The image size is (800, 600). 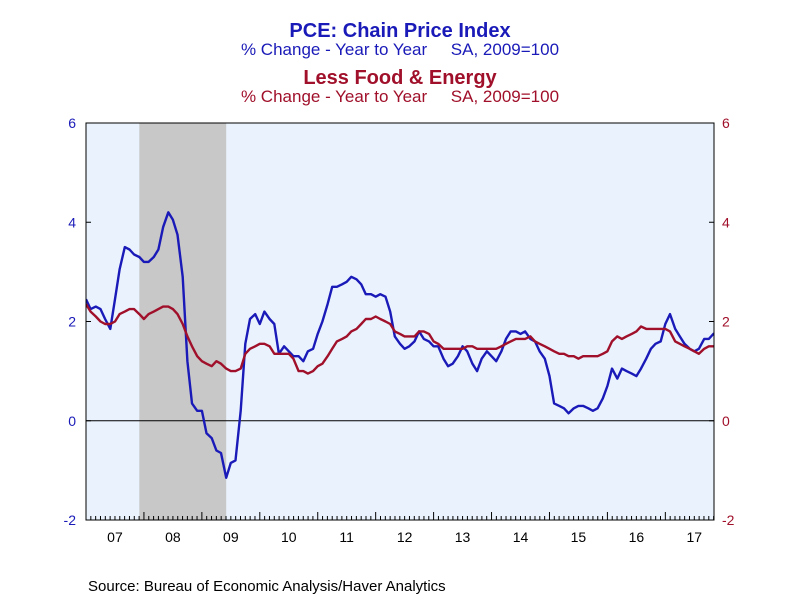 I want to click on y-tick-label-left: 0, so click(x=72, y=421).